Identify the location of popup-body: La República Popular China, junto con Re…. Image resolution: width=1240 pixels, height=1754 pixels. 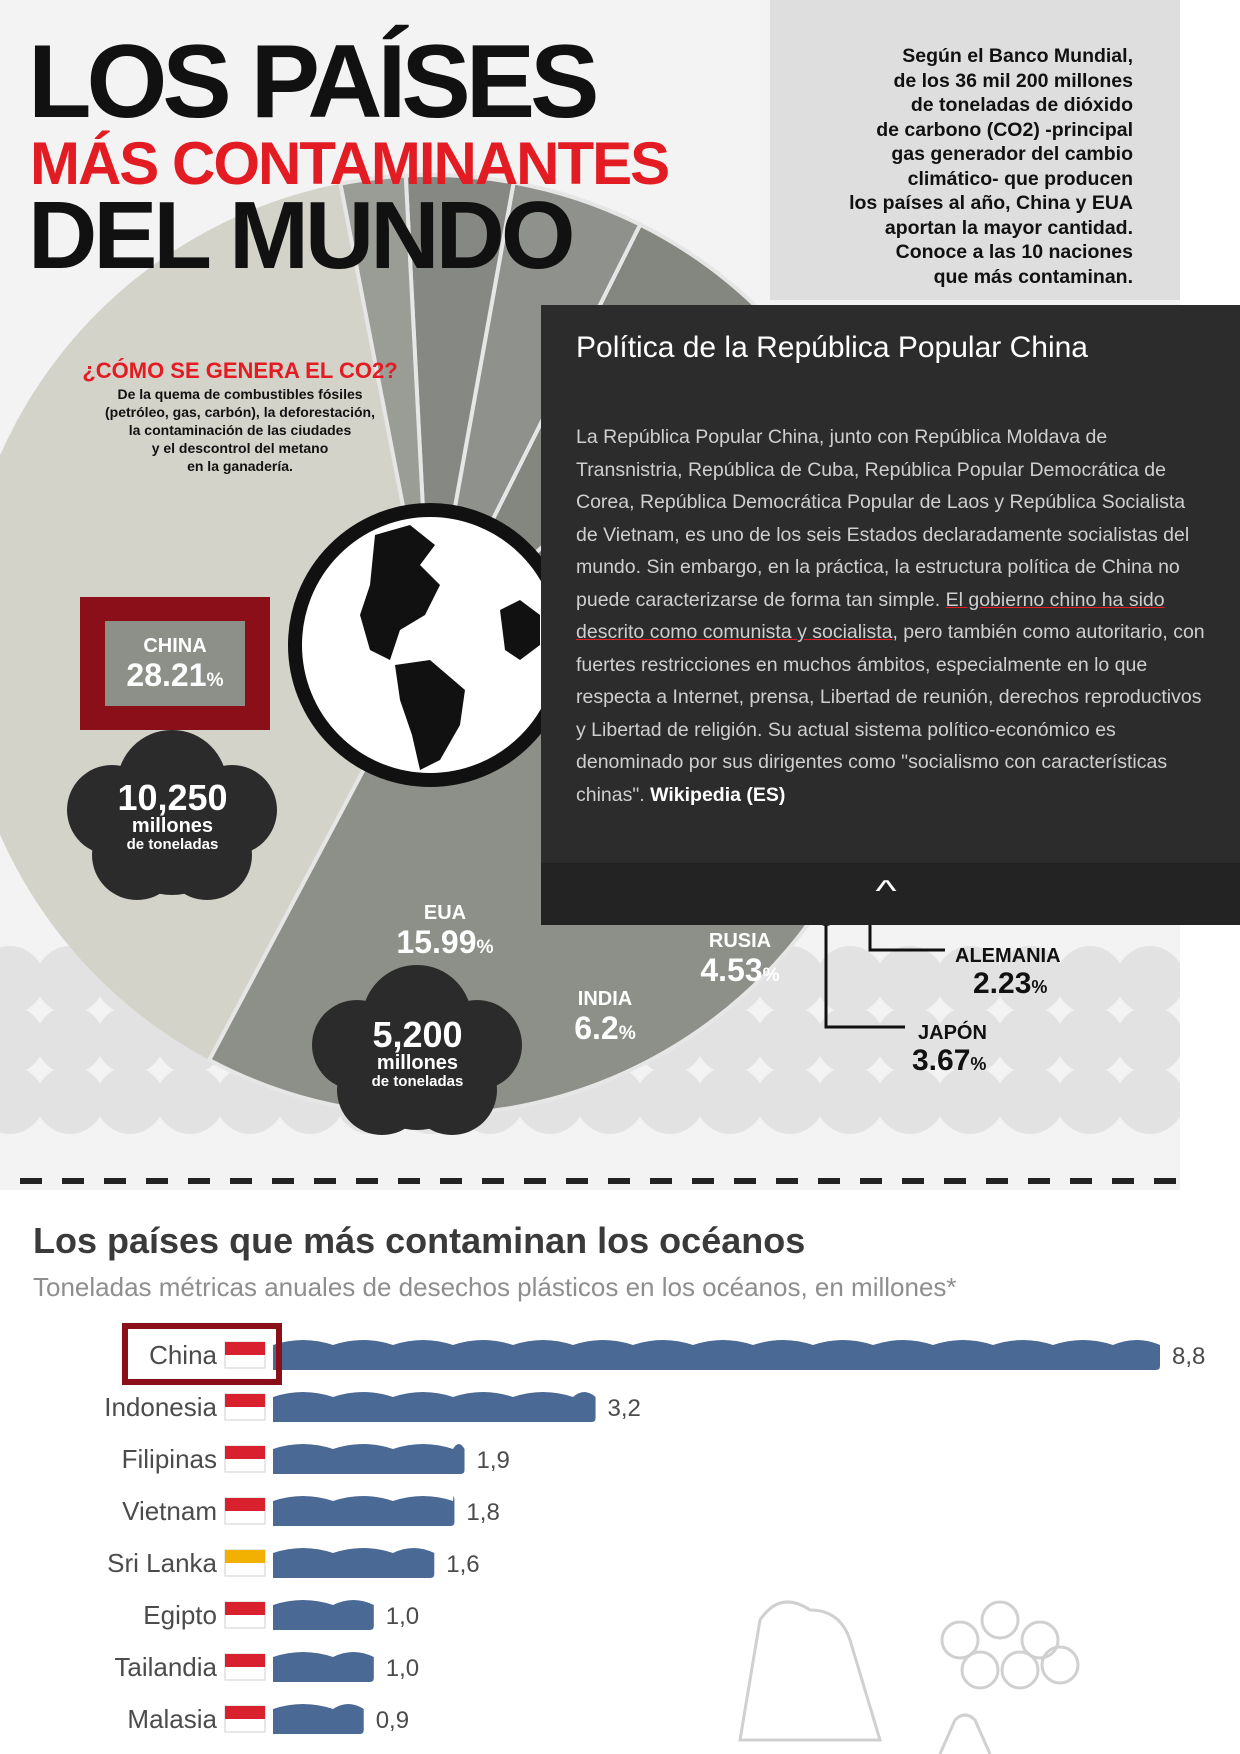
(891, 616).